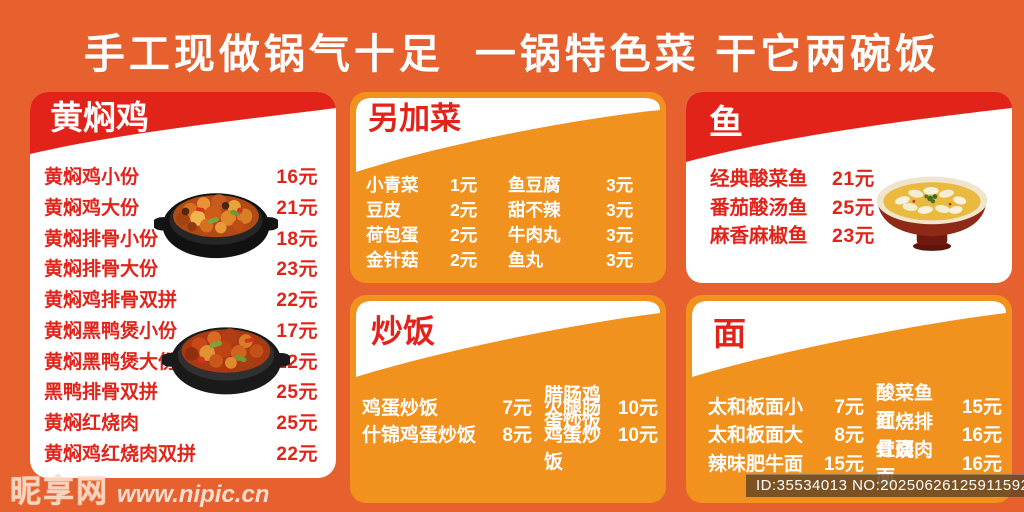 The image size is (1024, 512). I want to click on braised-chicken-pot-image, so click(216, 226).